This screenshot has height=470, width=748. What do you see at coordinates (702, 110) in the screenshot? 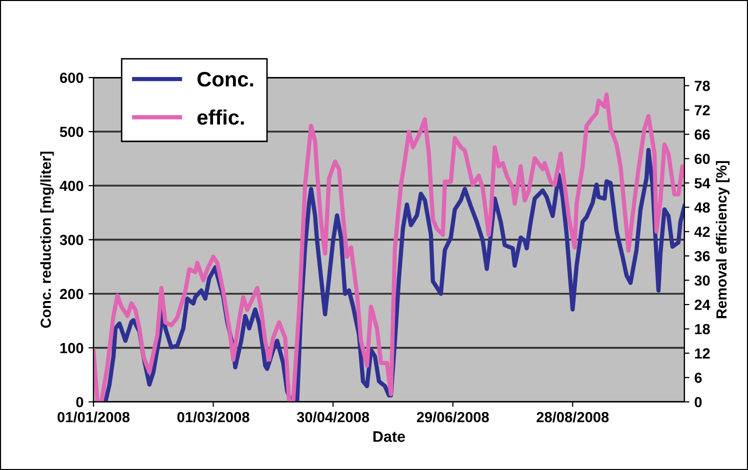
I see `y2-tick-label: 72` at bounding box center [702, 110].